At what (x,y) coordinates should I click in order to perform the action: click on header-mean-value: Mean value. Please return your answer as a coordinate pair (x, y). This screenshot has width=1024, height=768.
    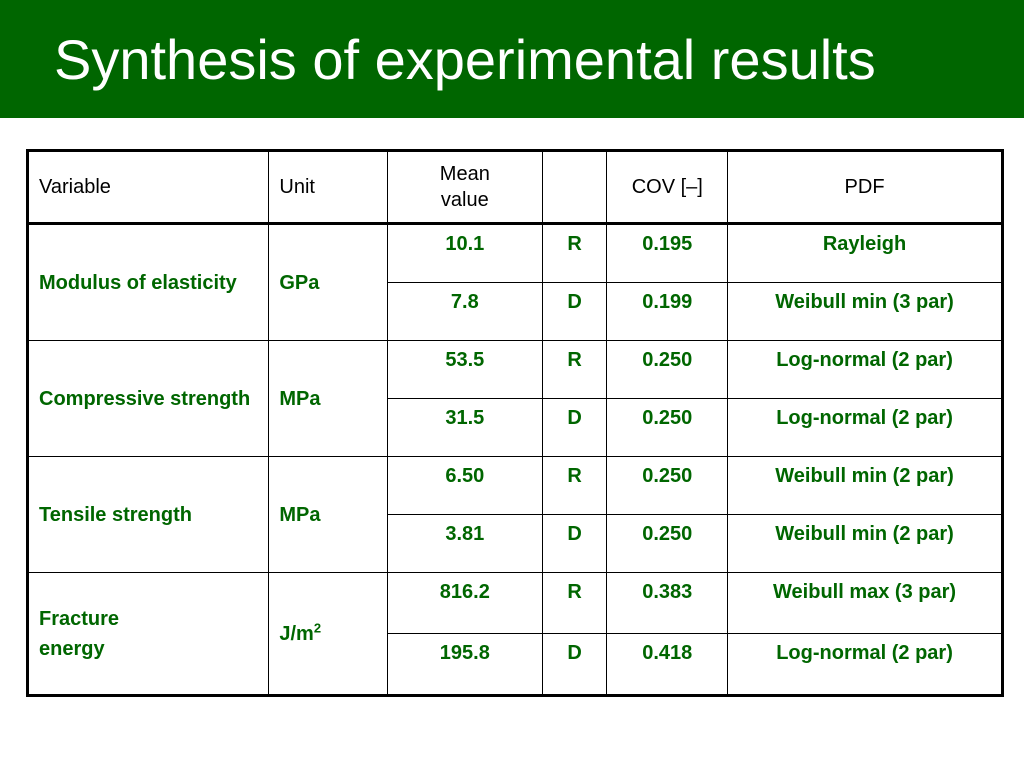
    Looking at the image, I should click on (465, 187).